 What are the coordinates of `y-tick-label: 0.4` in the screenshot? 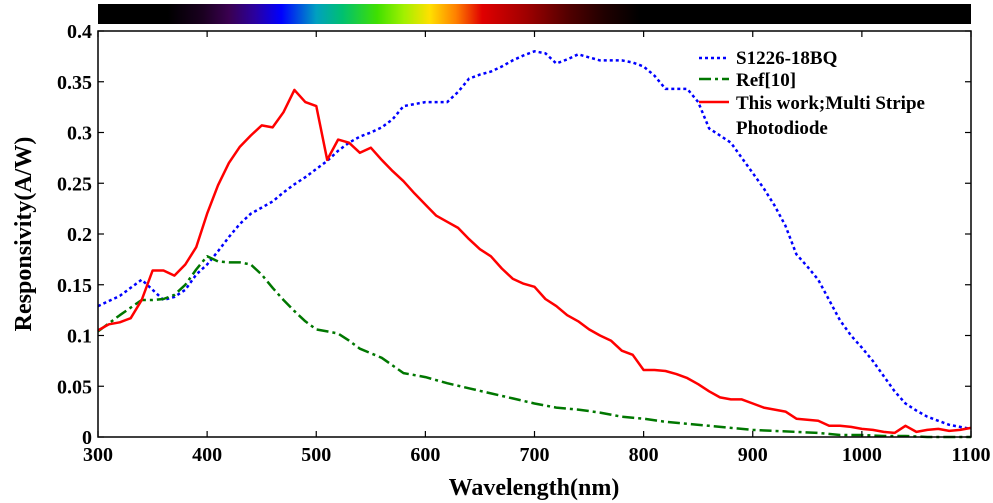 It's located at (79, 32).